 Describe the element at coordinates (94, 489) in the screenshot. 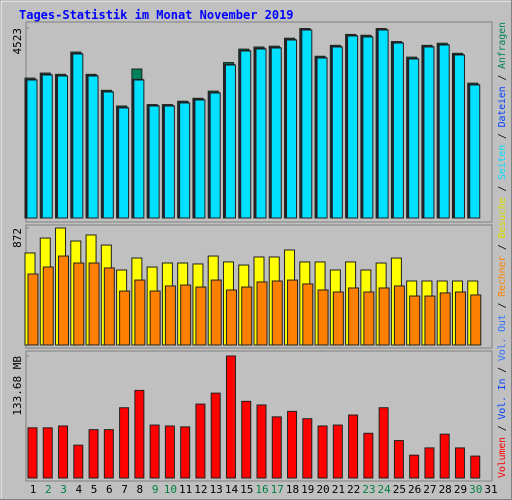

I see `x-tick-label: 5` at that location.